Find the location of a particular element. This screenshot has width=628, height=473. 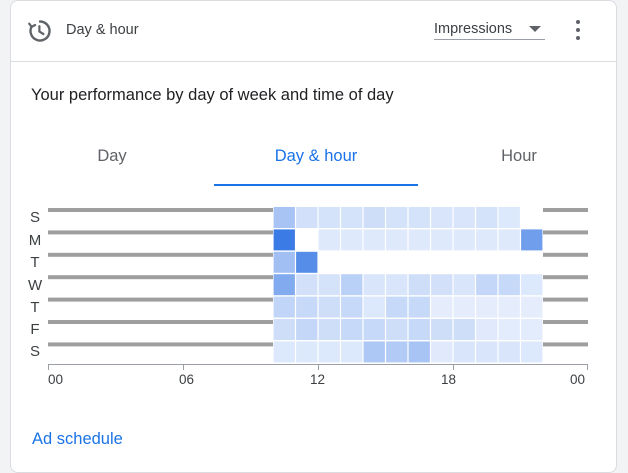

more-vert-icon is located at coordinates (578, 30).